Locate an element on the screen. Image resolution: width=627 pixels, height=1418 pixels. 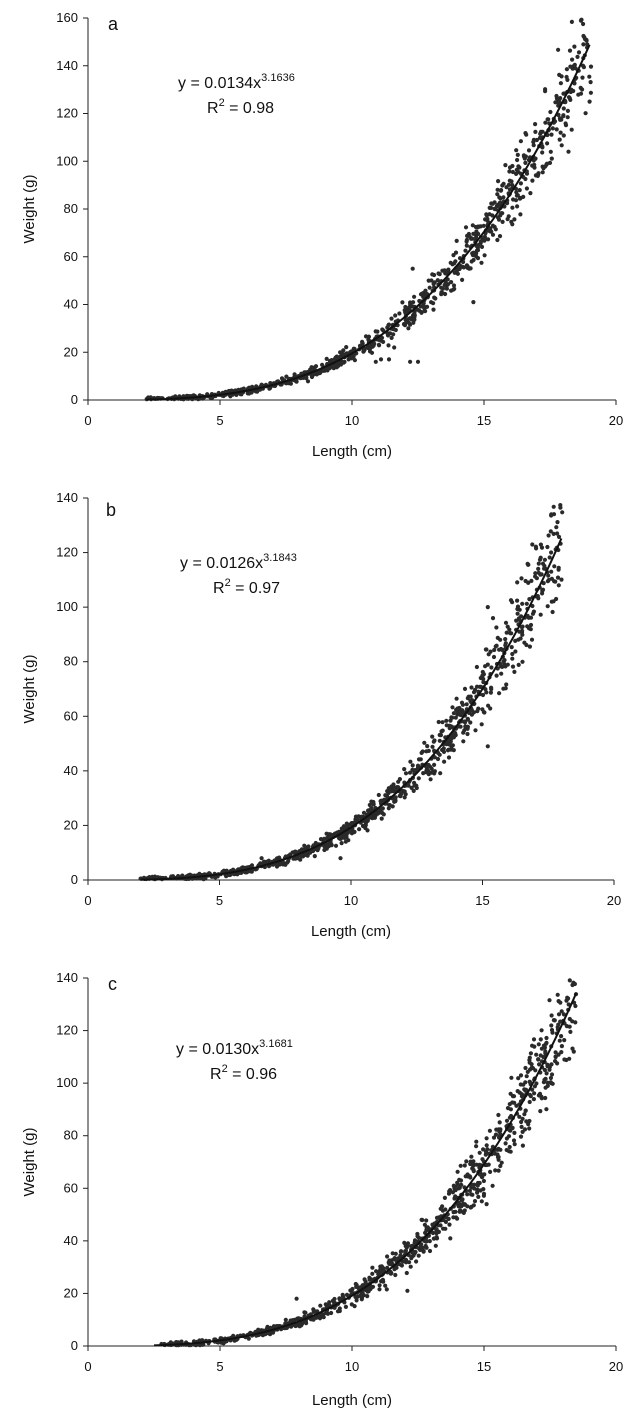
r-squared: R2 = 0.98 is located at coordinates (240, 107).